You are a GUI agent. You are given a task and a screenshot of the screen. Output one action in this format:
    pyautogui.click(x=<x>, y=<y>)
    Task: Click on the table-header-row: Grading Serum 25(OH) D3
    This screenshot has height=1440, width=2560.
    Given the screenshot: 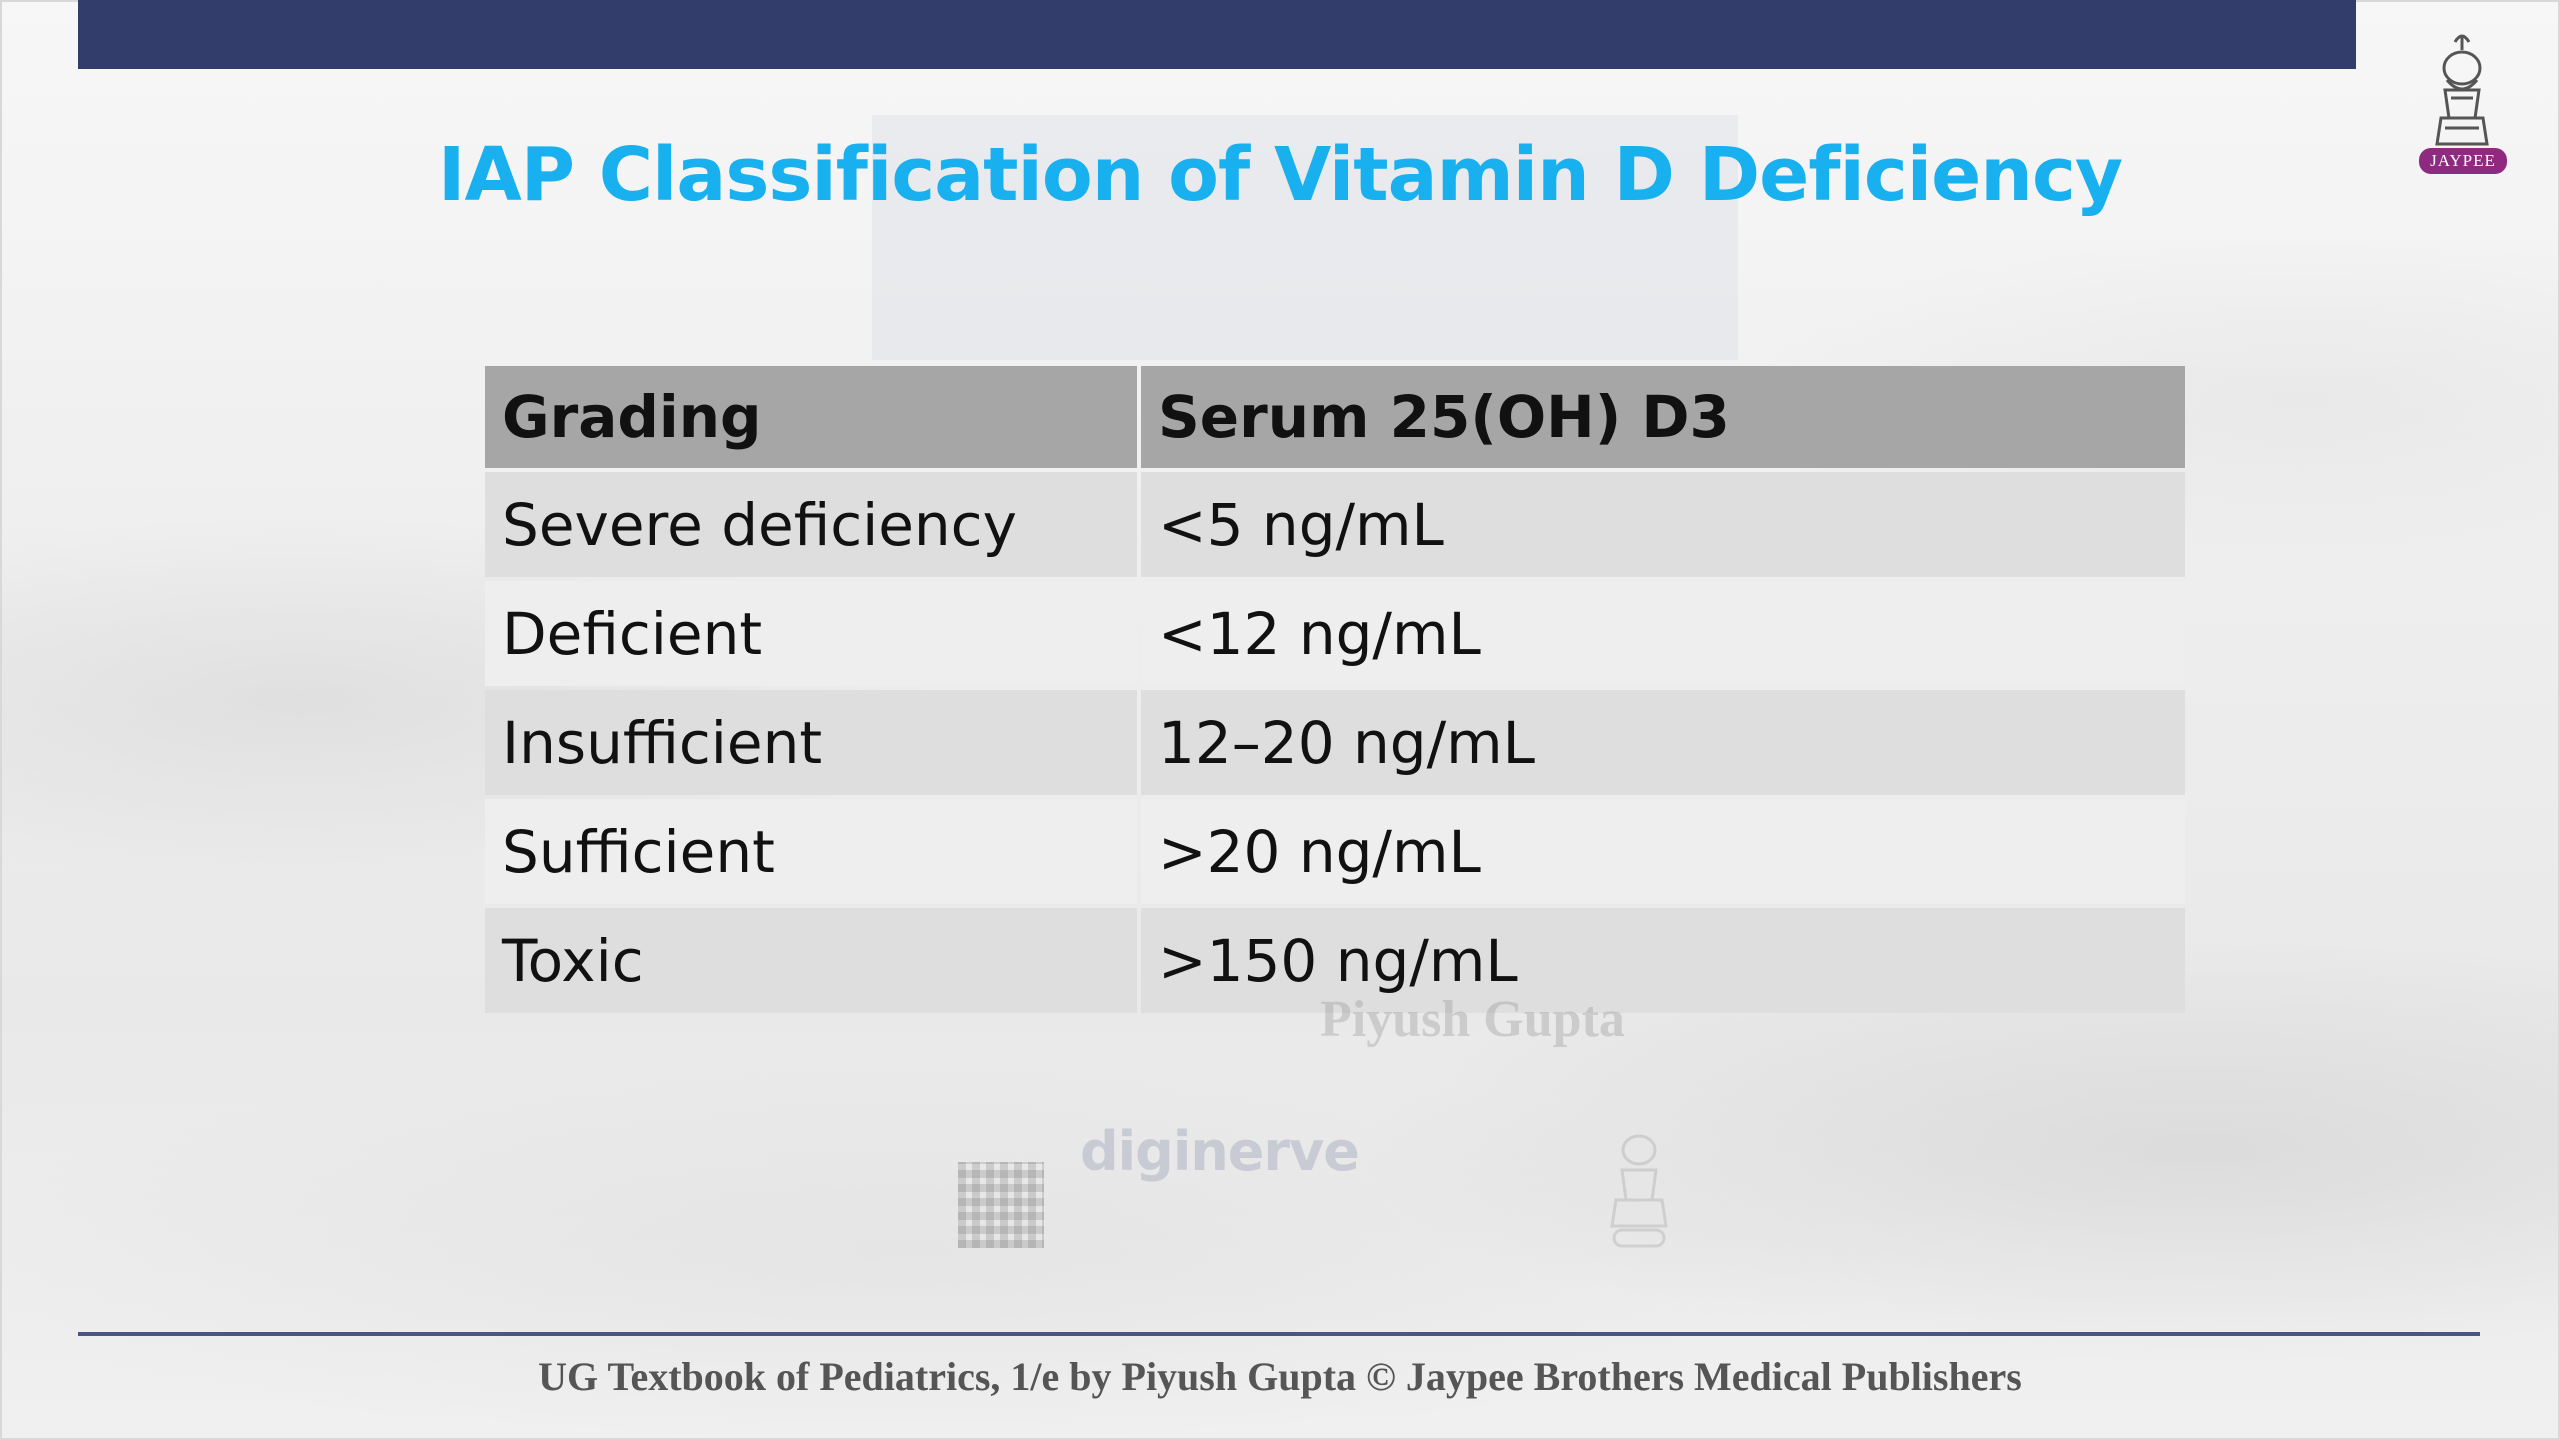 What is the action you would take?
    pyautogui.click(x=1335, y=417)
    